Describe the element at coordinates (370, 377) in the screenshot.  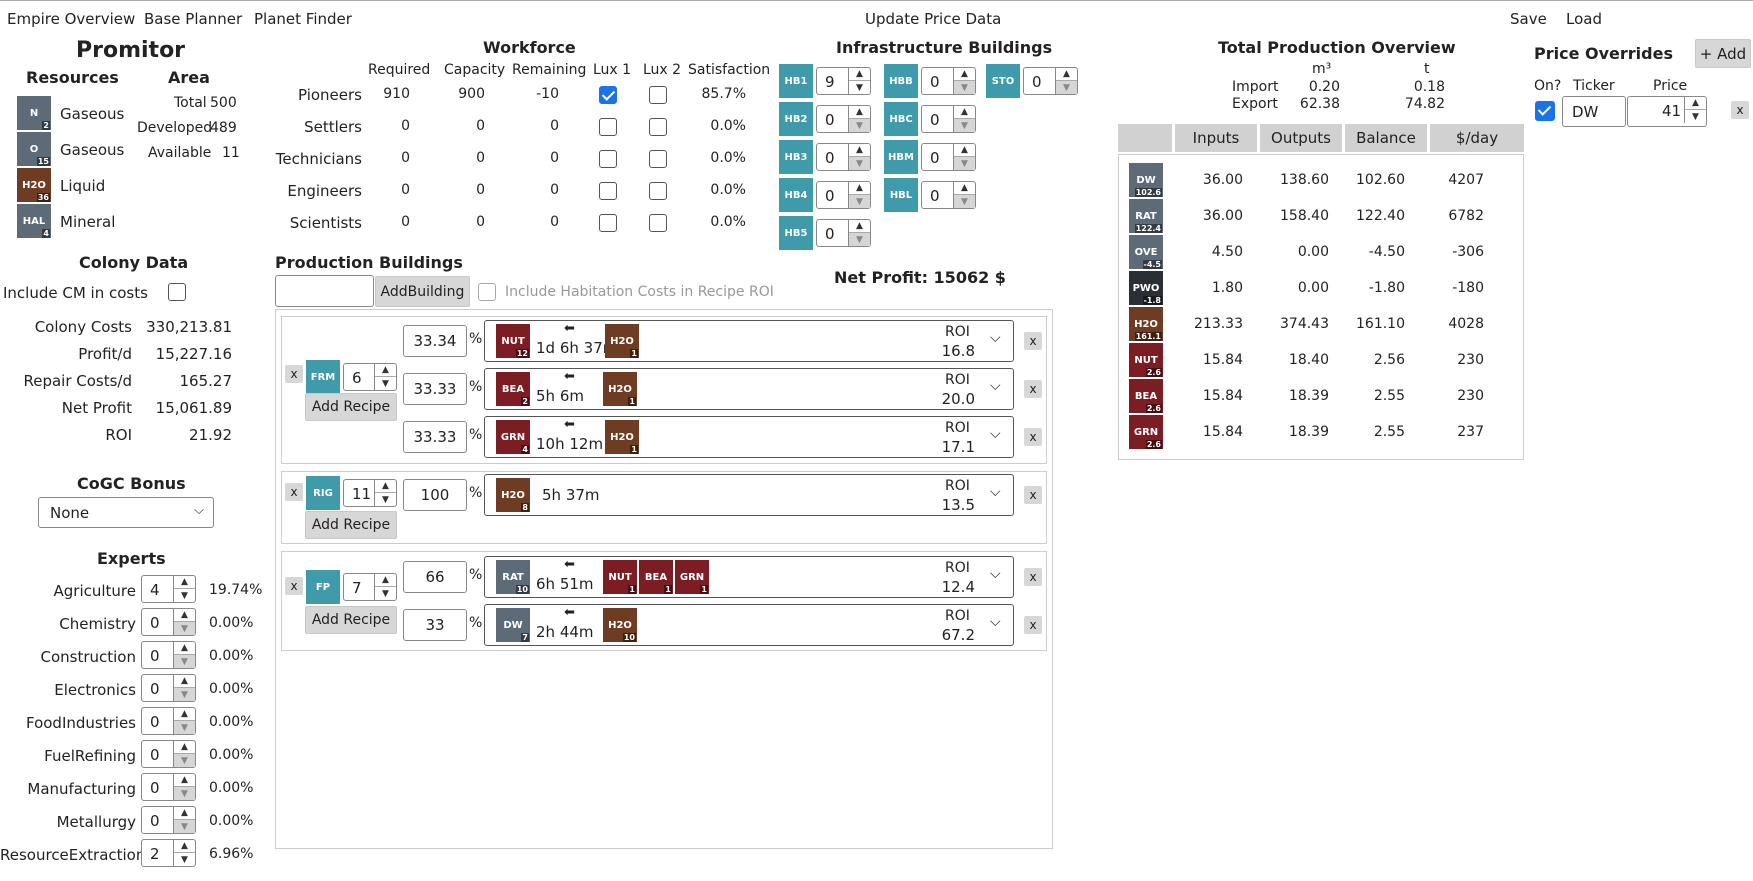
I see `number-spinner: 6 ▲ ▼` at that location.